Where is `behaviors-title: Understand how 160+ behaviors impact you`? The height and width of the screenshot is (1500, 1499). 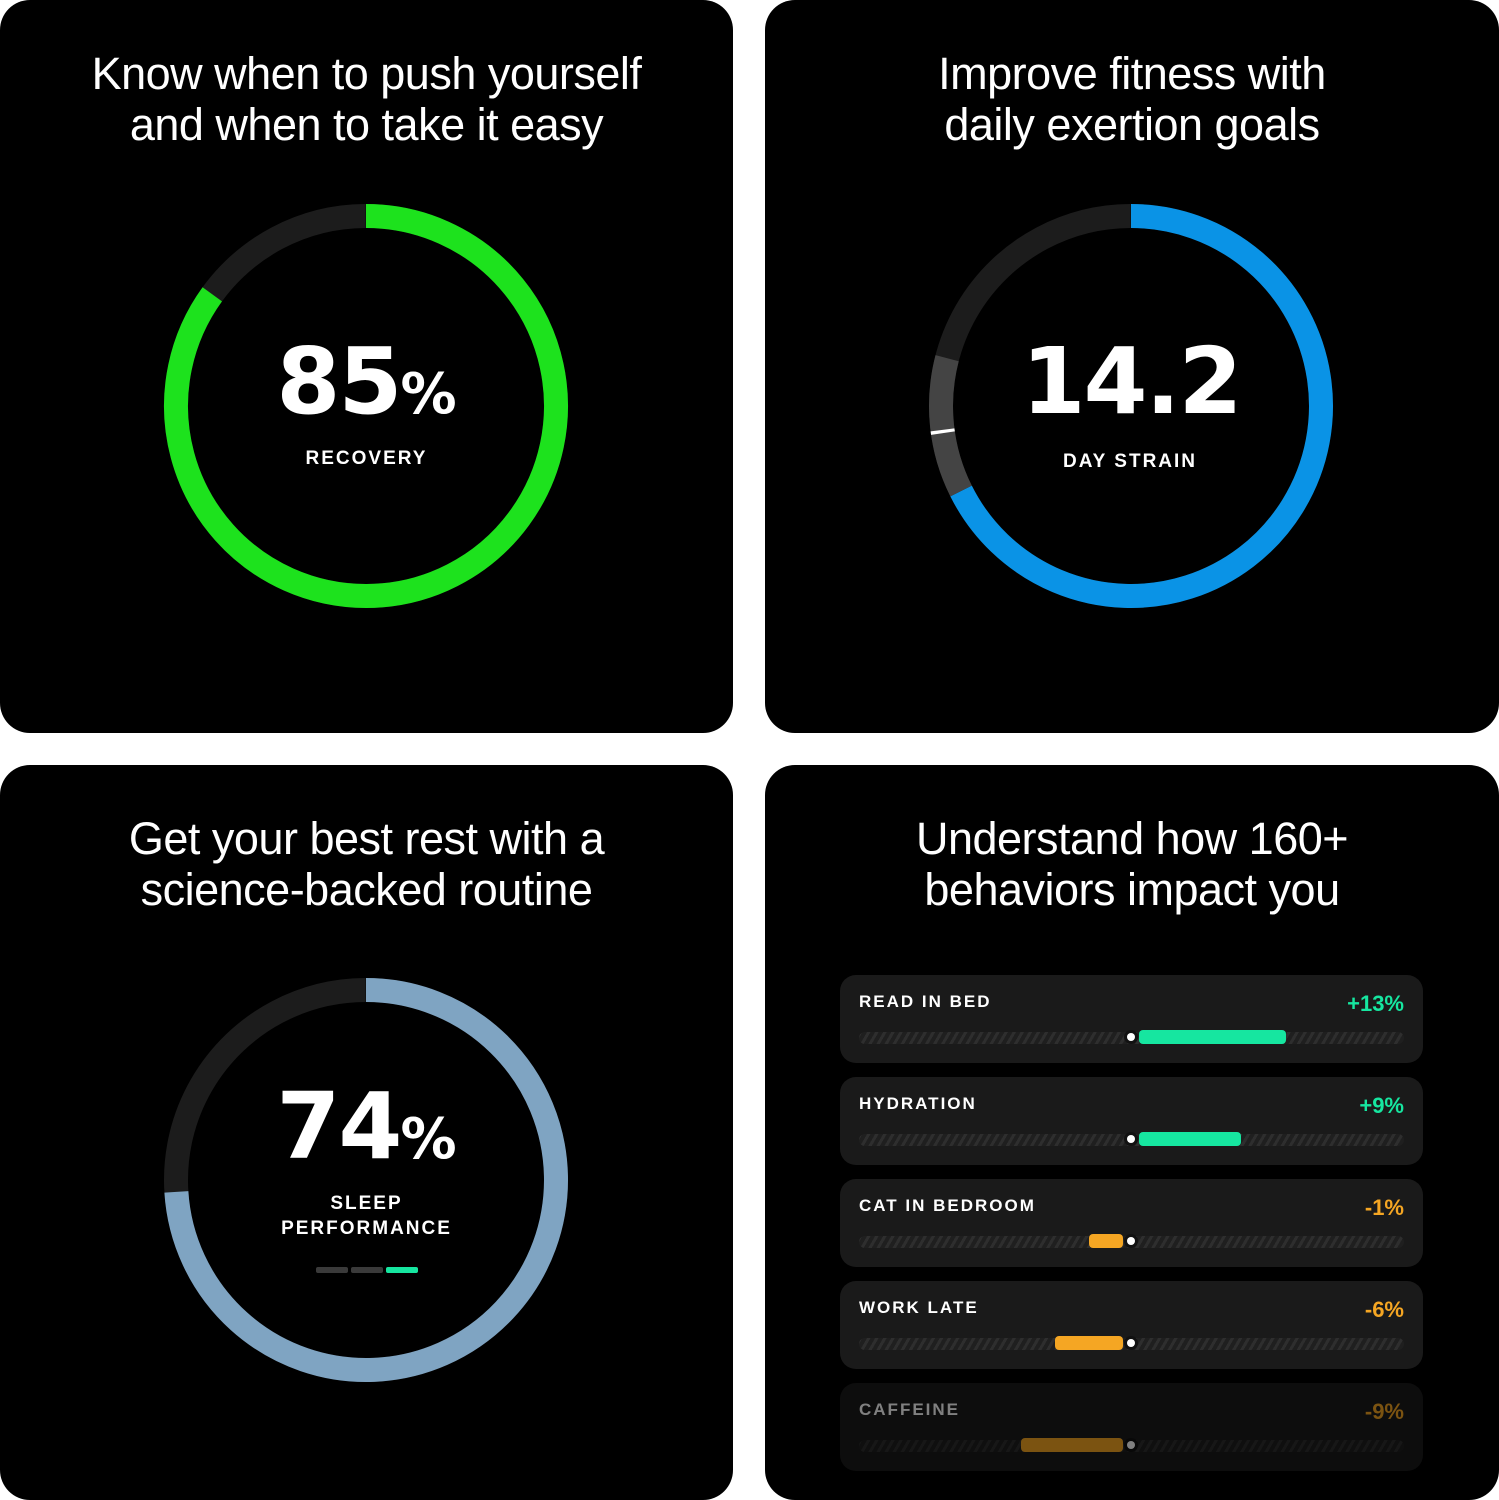 behaviors-title: Understand how 160+ behaviors impact you is located at coordinates (1132, 864).